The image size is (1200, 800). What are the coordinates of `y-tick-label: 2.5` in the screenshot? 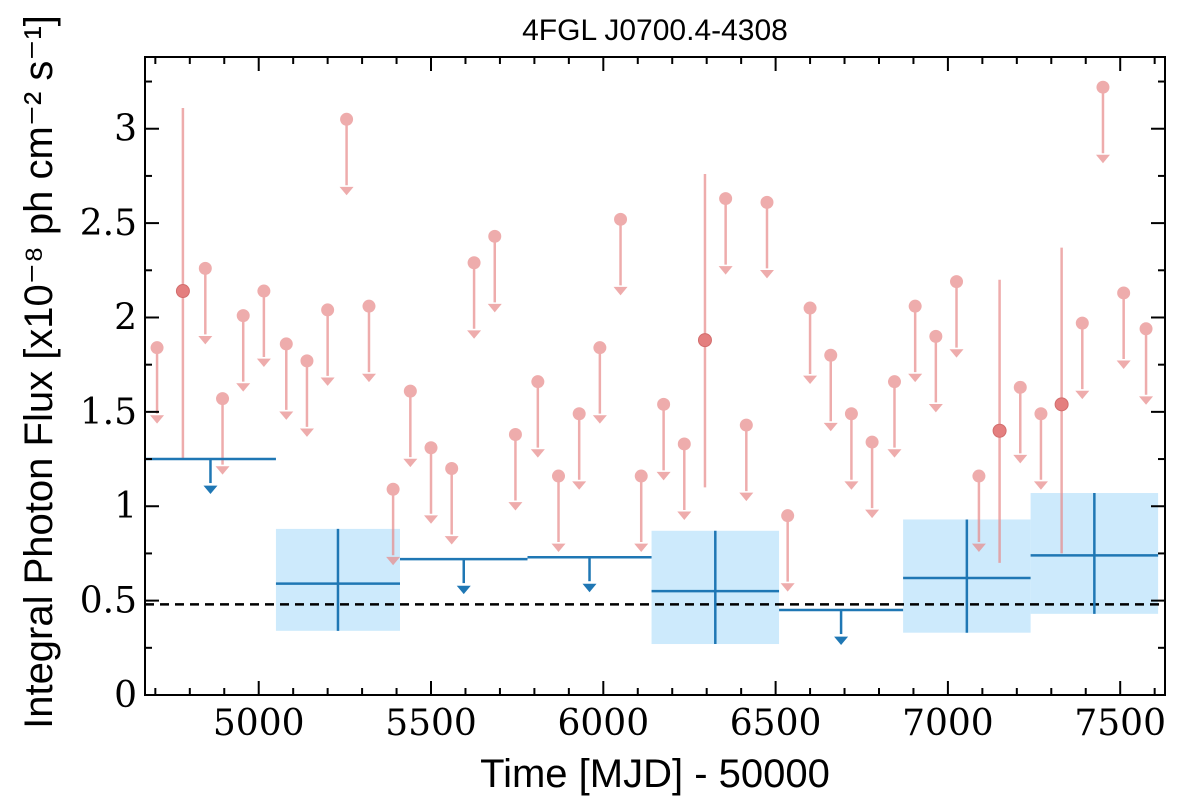 It's located at (108, 223).